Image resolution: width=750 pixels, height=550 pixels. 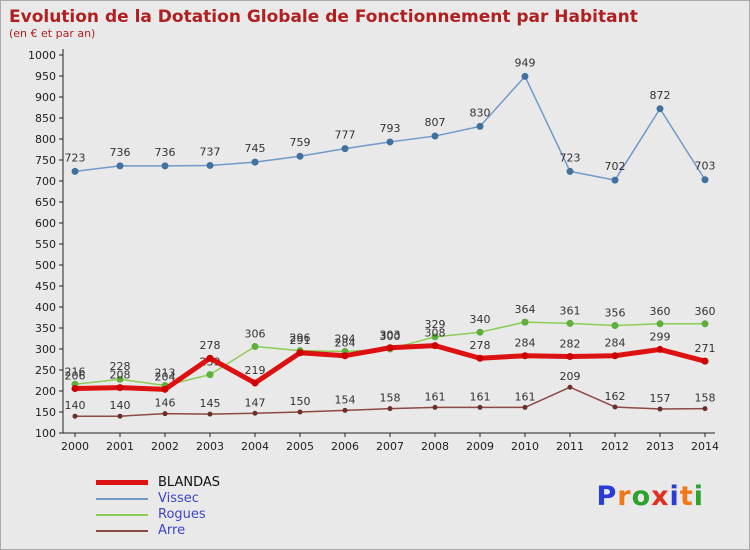 What do you see at coordinates (480, 345) in the screenshot?
I see `svg-text: 278` at bounding box center [480, 345].